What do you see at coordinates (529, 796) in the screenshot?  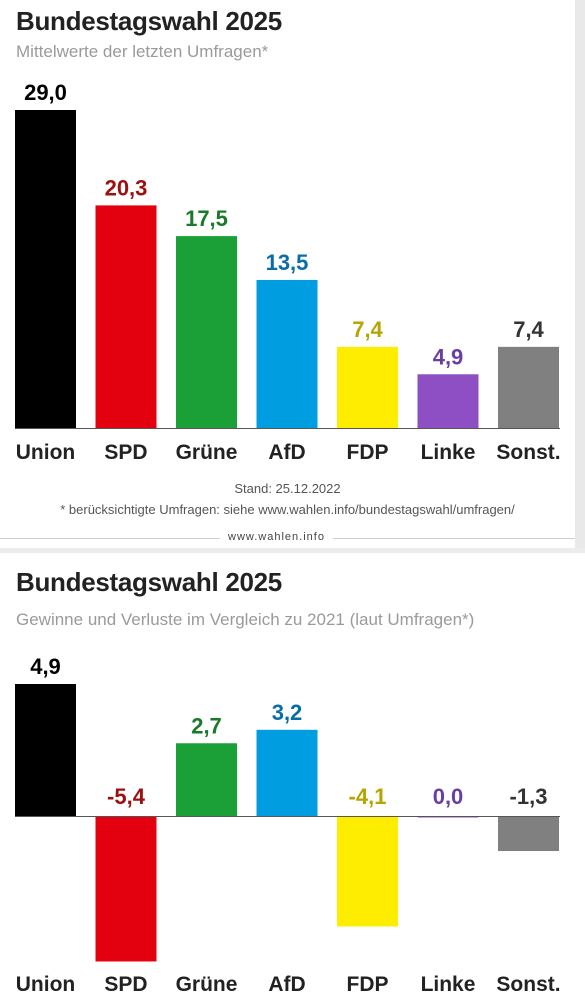 I see `value-label-sonst: -1,3` at bounding box center [529, 796].